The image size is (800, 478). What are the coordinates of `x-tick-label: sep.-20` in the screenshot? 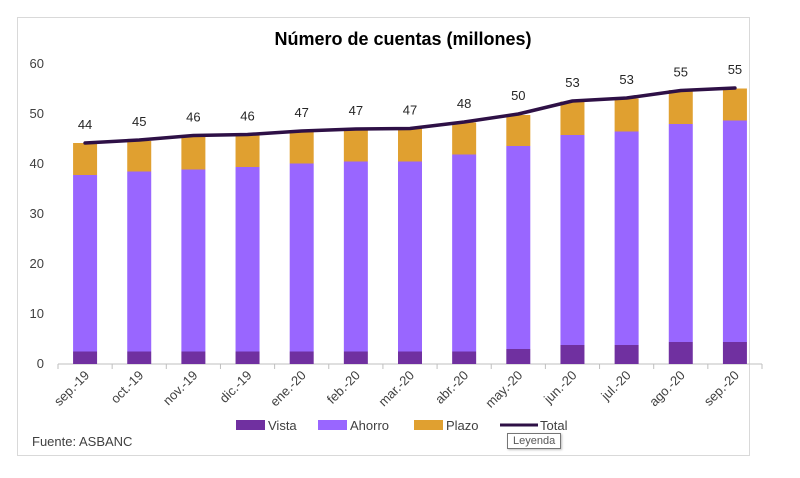 It's located at (721, 388).